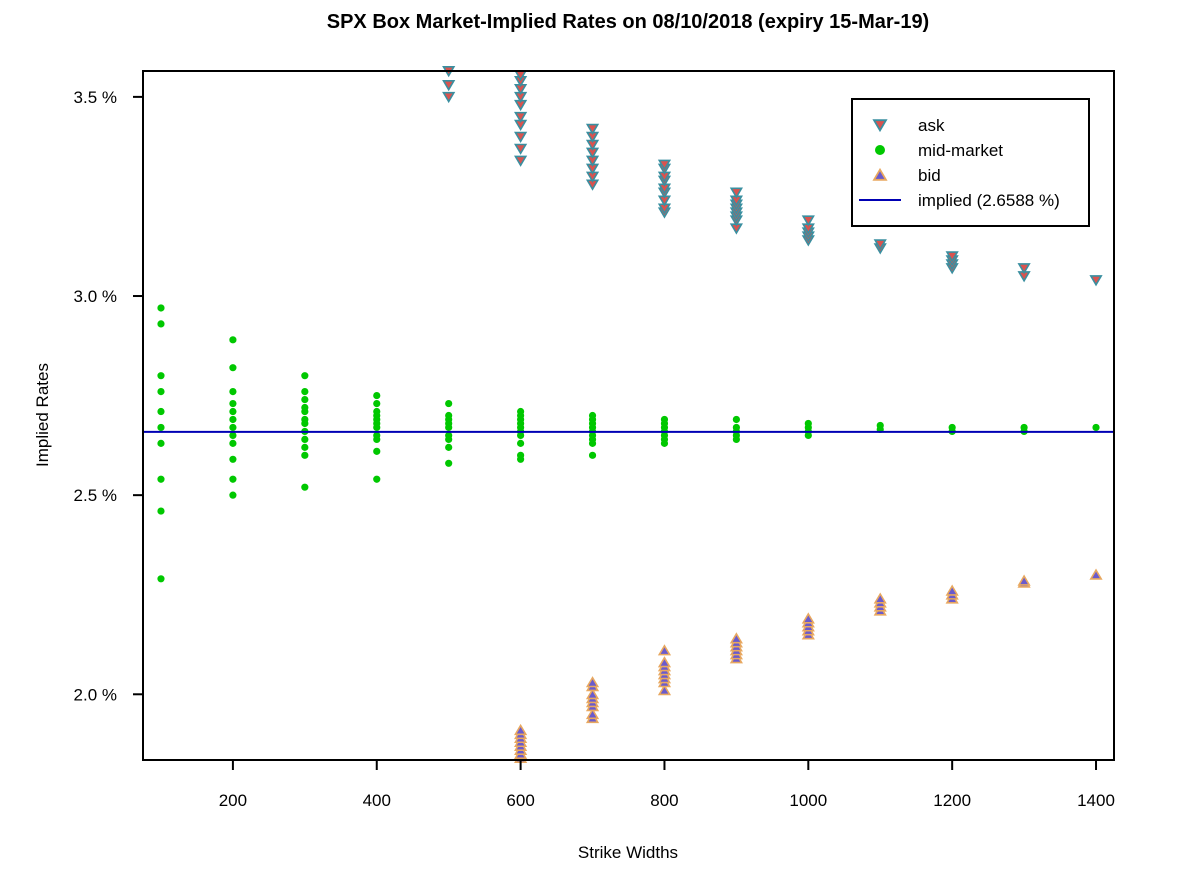 The width and height of the screenshot is (1179, 873). Describe the element at coordinates (939, 150) in the screenshot. I see `legend-entry: mid-market` at that location.